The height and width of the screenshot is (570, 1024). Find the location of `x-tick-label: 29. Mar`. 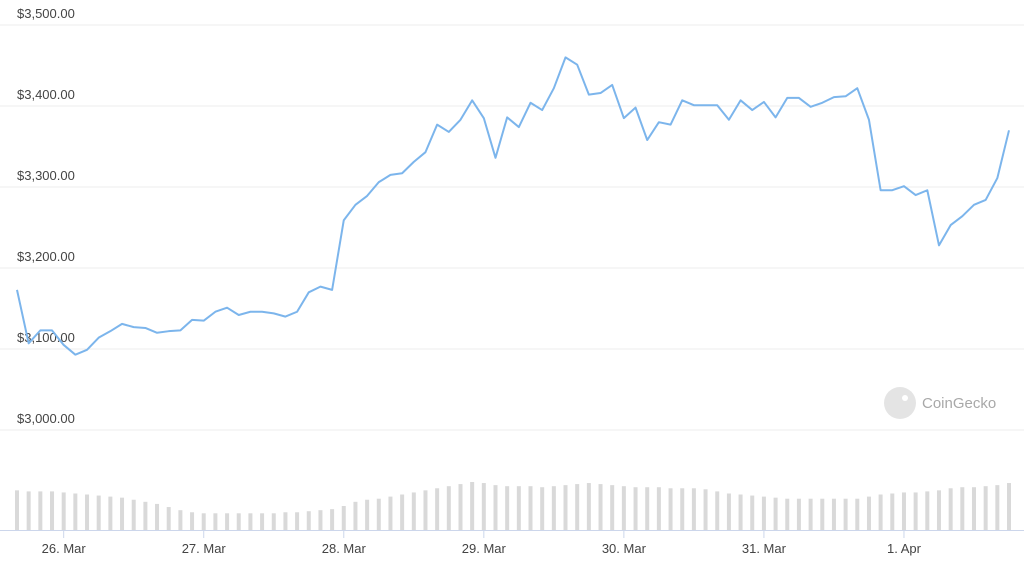

x-tick-label: 29. Mar is located at coordinates (484, 548).